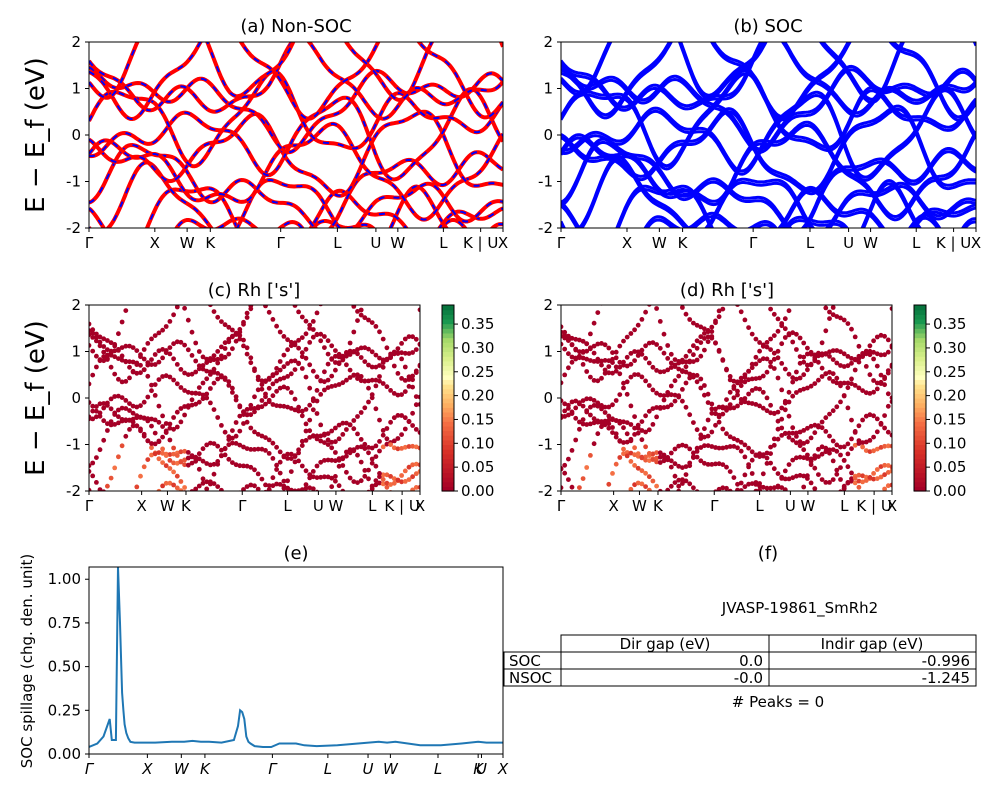  Describe the element at coordinates (848, 243) in the screenshot. I see `b-xtick-label-6: U` at that location.